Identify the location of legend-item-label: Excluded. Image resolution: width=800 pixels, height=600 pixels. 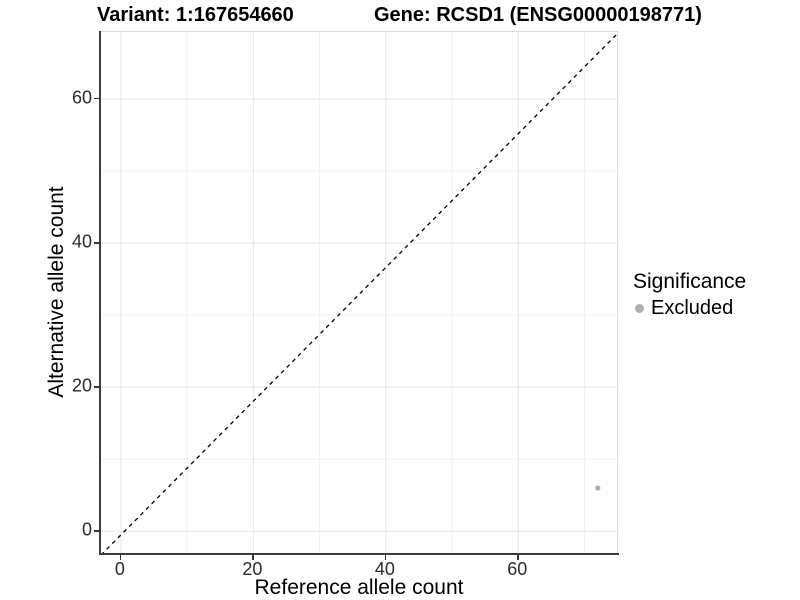
(692, 308).